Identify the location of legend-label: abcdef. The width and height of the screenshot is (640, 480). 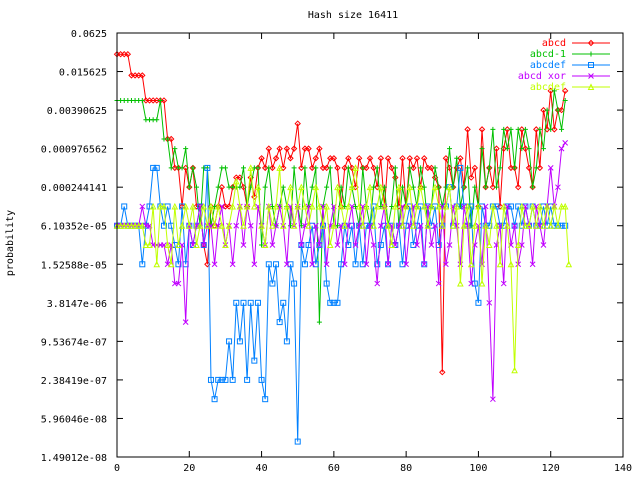
(548, 87).